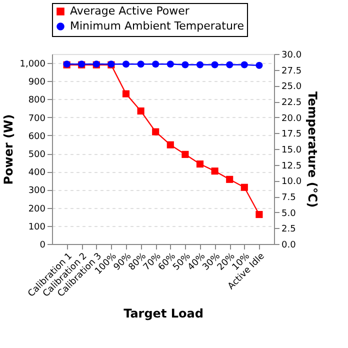 The height and width of the screenshot is (348, 348). Describe the element at coordinates (313, 149) in the screenshot. I see `y2-axis-title: Temperature (°C)` at that location.